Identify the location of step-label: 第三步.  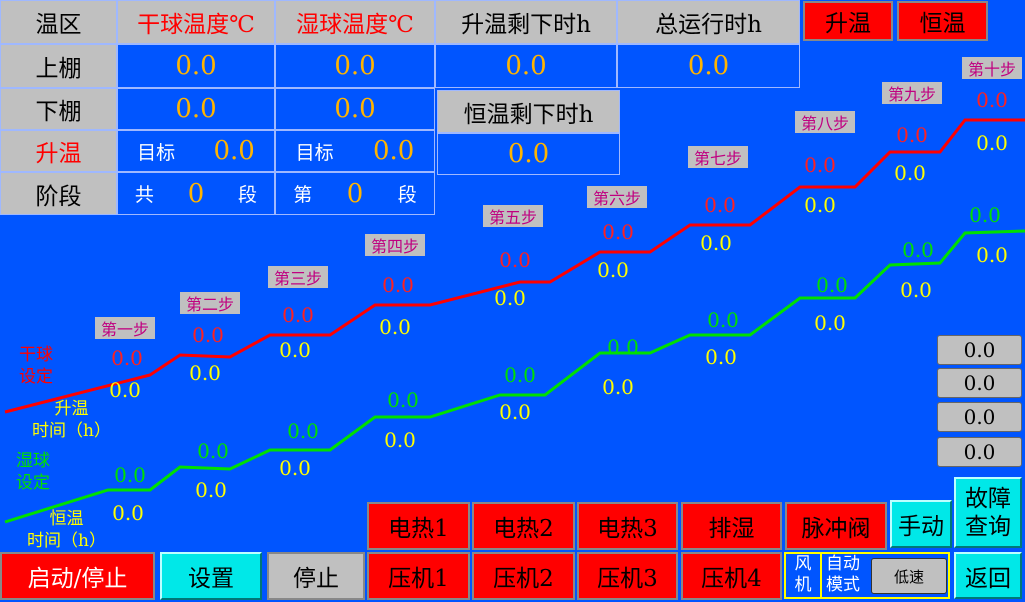
(298, 277).